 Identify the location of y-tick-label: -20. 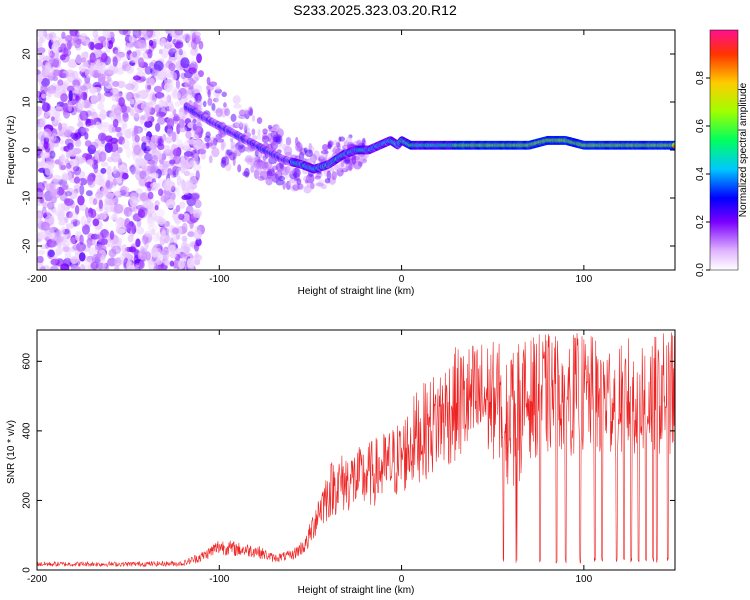
(27, 245).